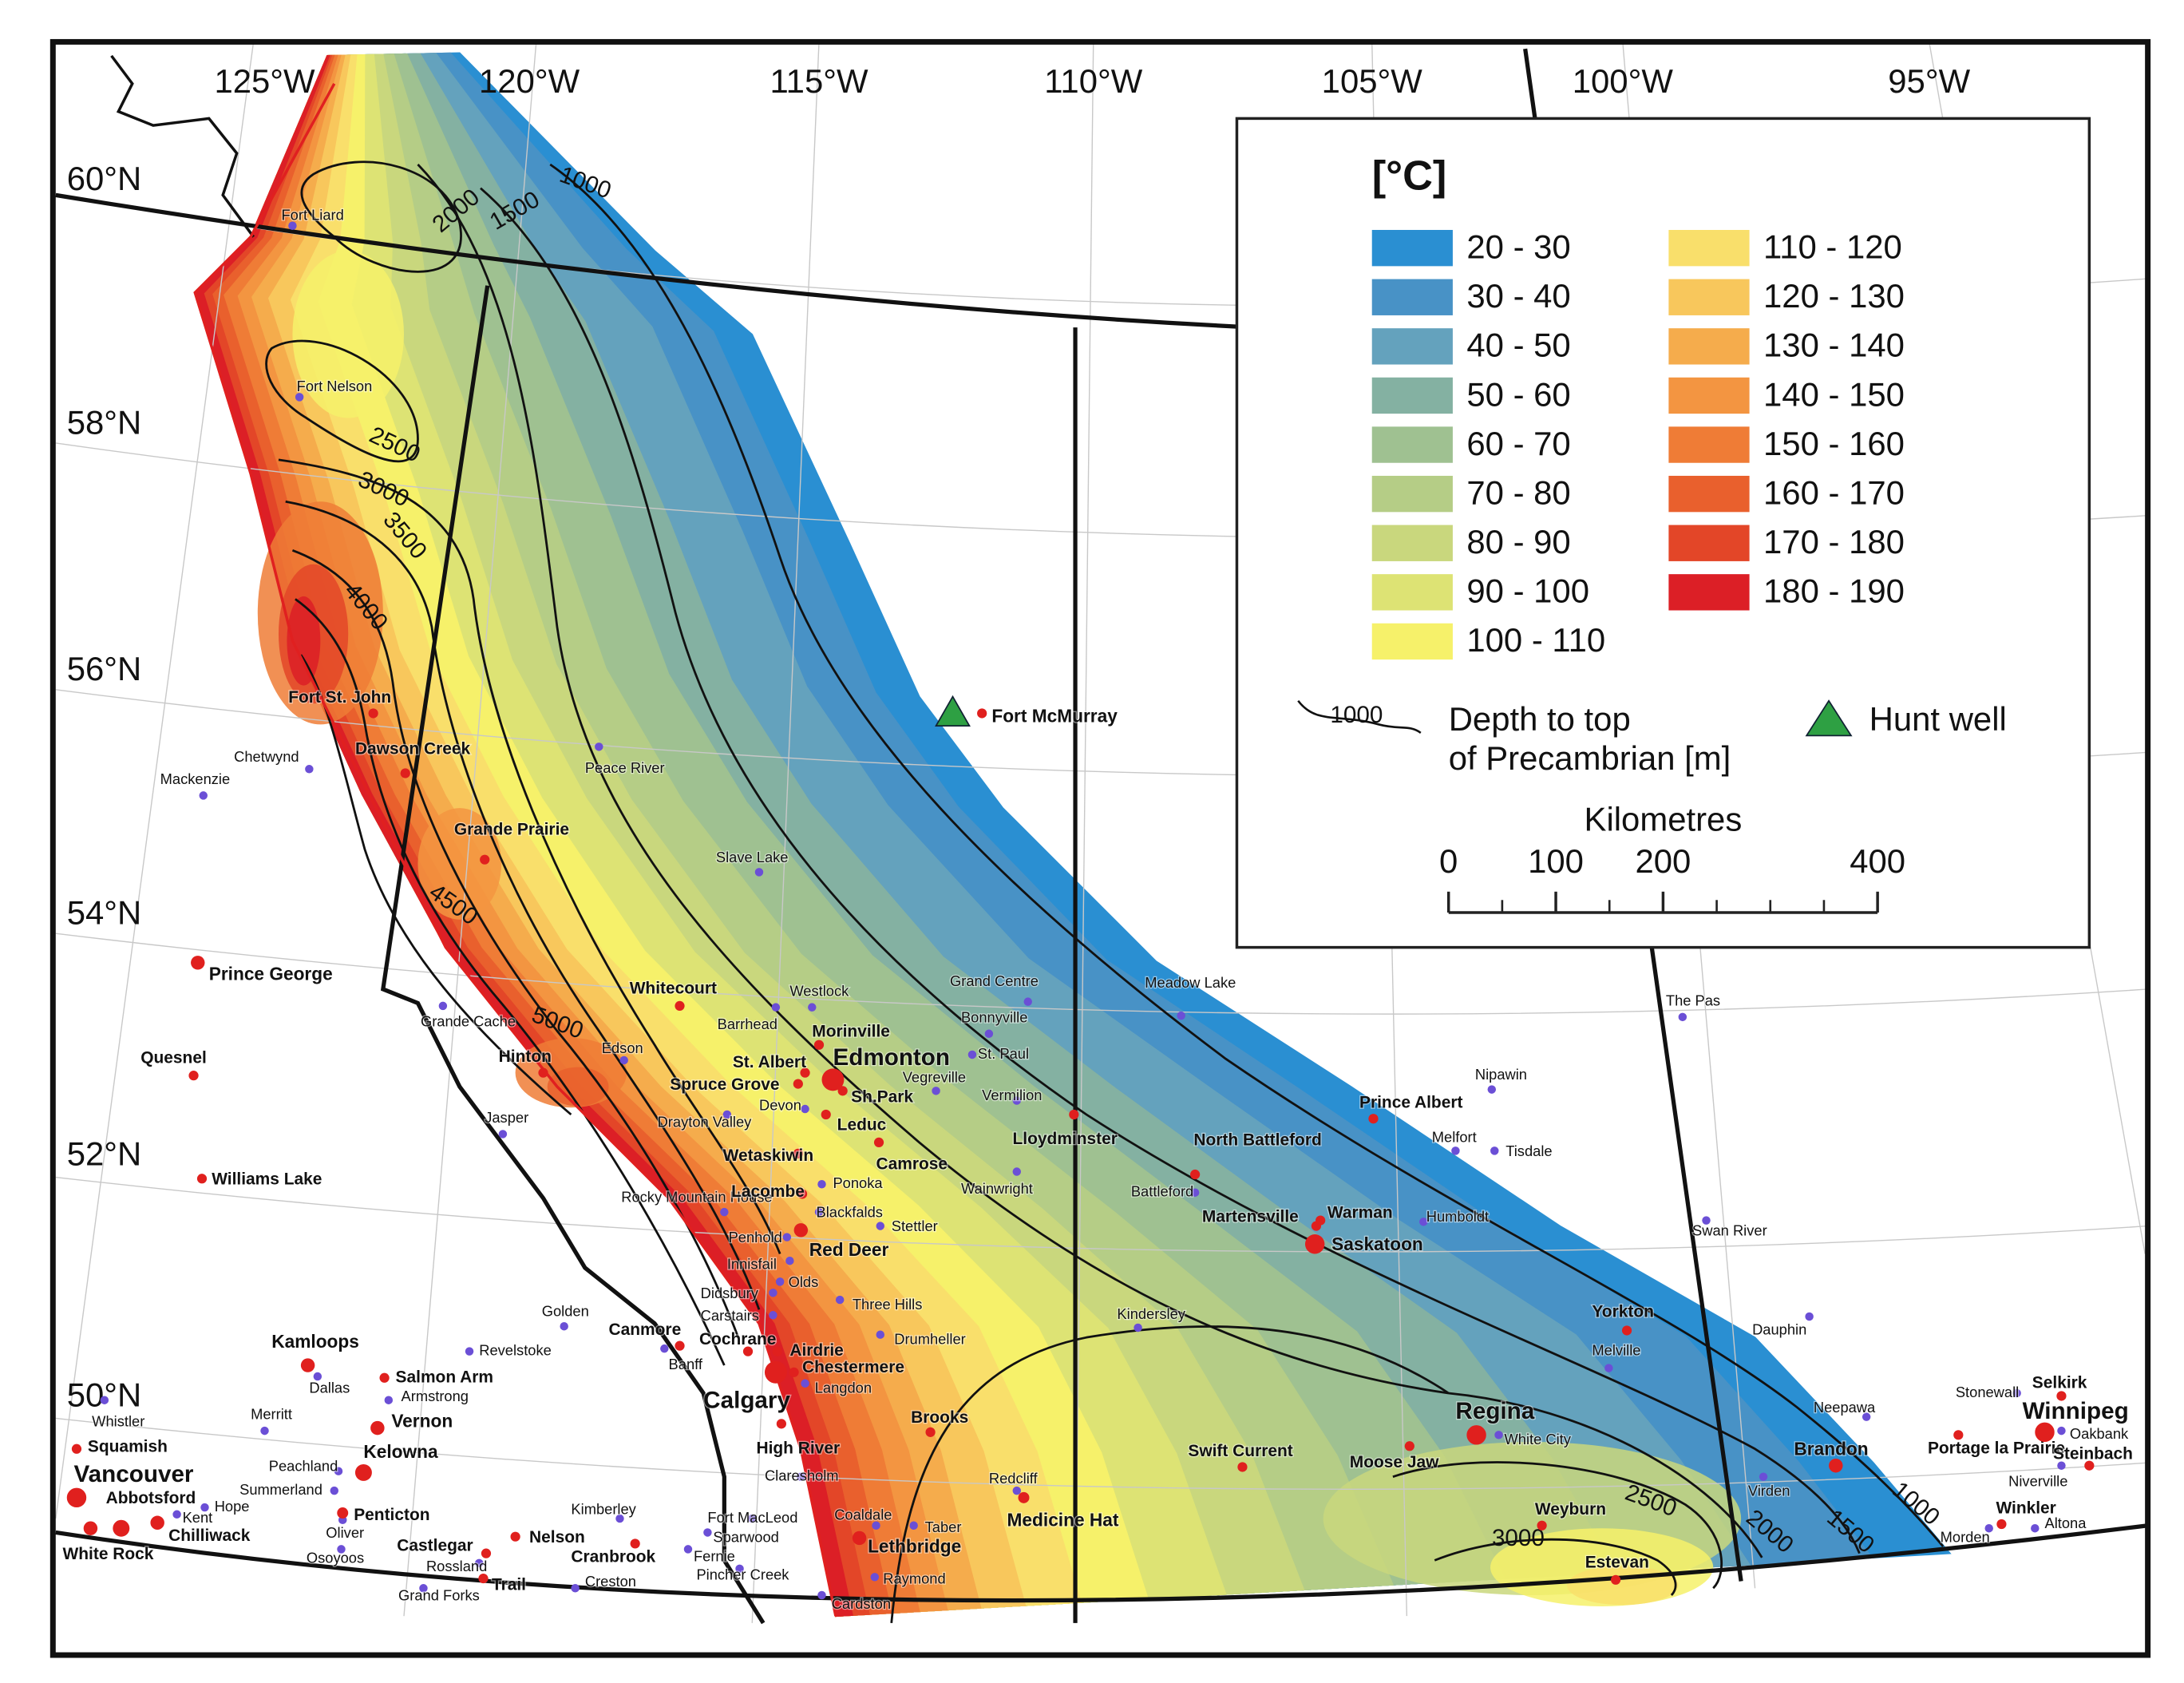 Image resolution: width=2184 pixels, height=1683 pixels. Describe the element at coordinates (645, 1330) in the screenshot. I see `city-label: Canmore` at that location.